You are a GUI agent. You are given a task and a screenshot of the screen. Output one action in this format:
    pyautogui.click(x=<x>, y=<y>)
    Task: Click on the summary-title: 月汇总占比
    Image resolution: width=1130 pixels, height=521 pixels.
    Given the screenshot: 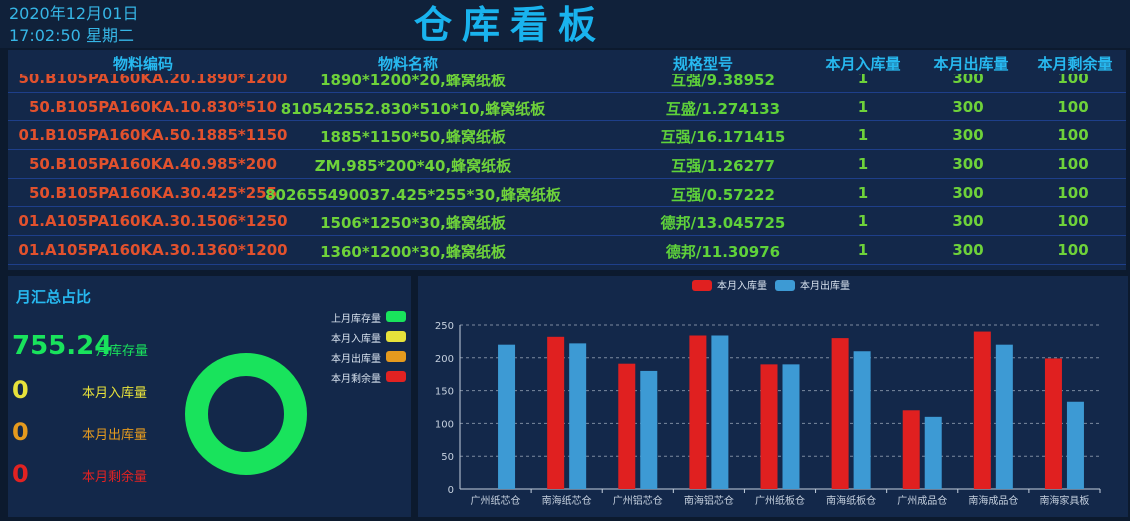 What is the action you would take?
    pyautogui.click(x=53, y=296)
    